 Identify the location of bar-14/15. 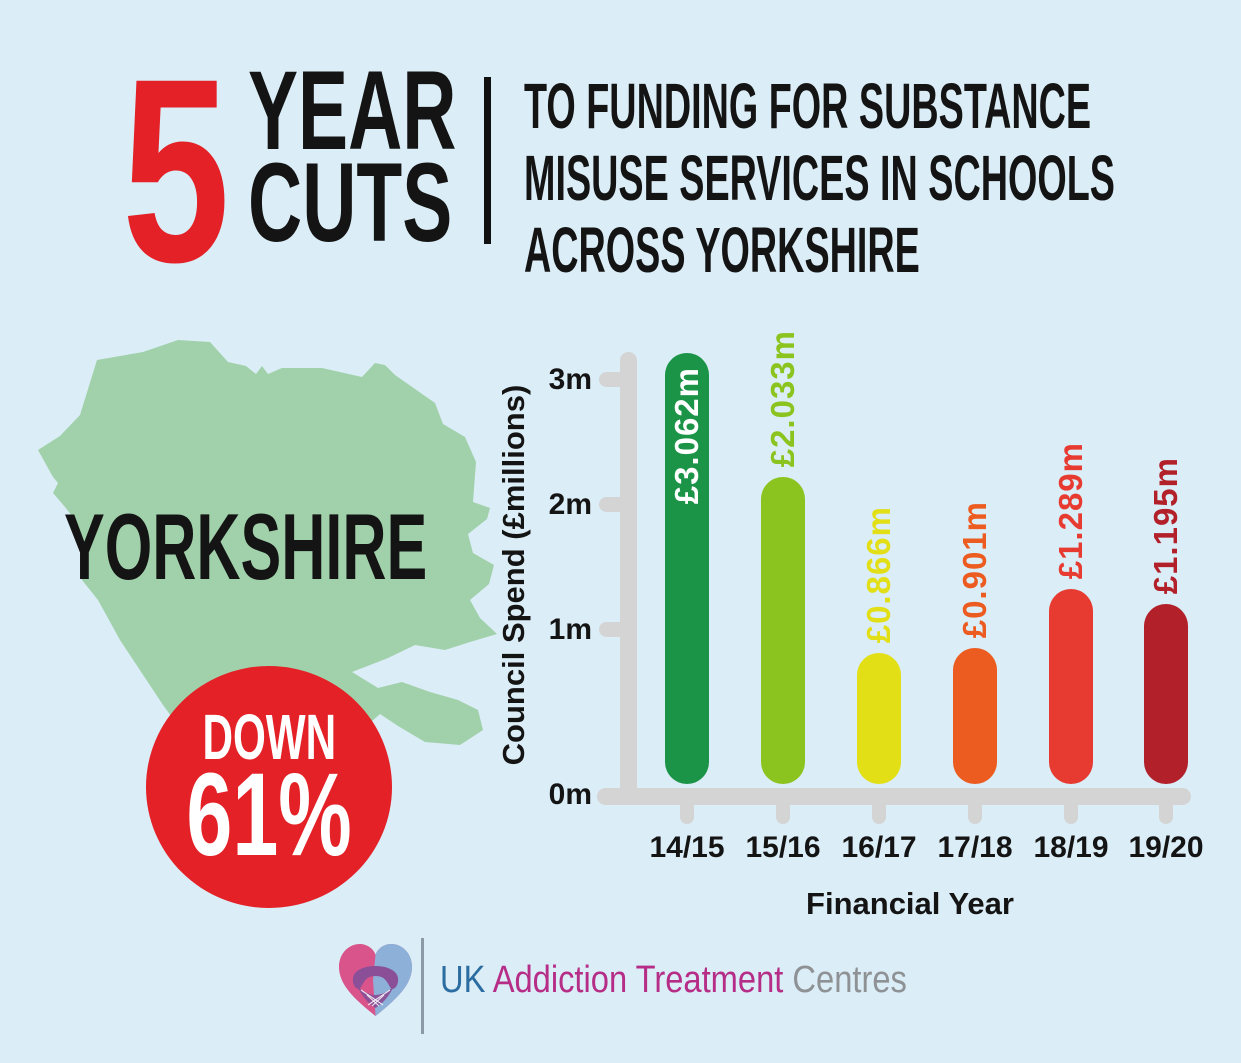
(687, 568).